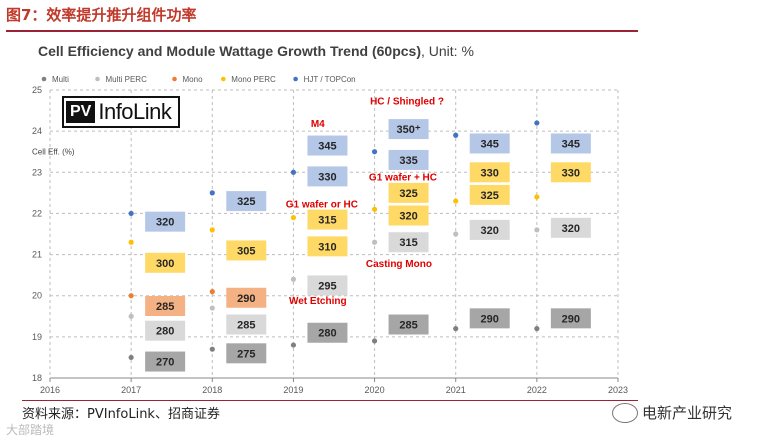 This screenshot has height=444, width=776. I want to click on y-tick-label: 21, so click(37, 255).